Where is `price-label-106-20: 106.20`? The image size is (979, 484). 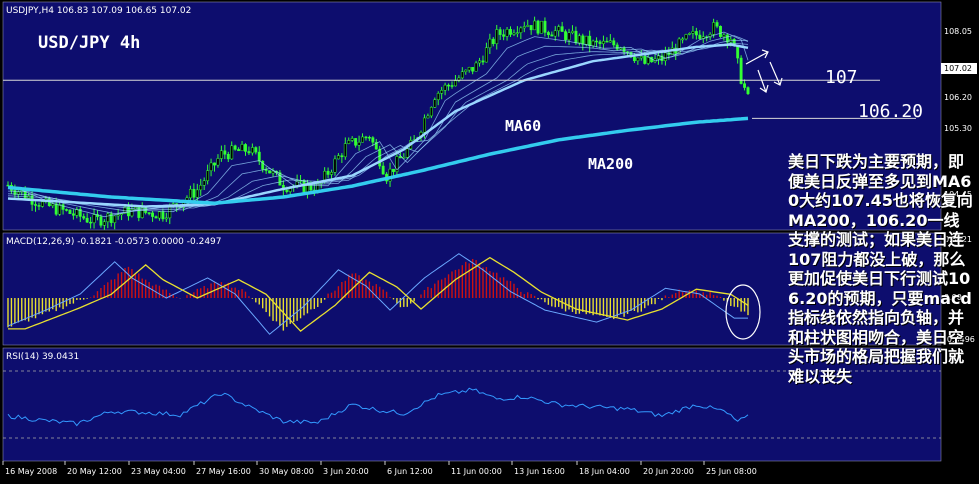 price-label-106-20: 106.20 is located at coordinates (958, 97).